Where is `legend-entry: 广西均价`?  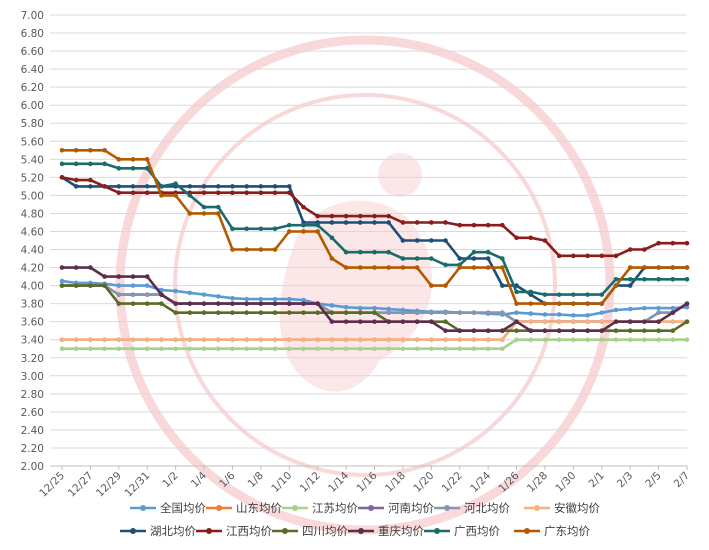 legend-entry: 广西均价 is located at coordinates (462, 531).